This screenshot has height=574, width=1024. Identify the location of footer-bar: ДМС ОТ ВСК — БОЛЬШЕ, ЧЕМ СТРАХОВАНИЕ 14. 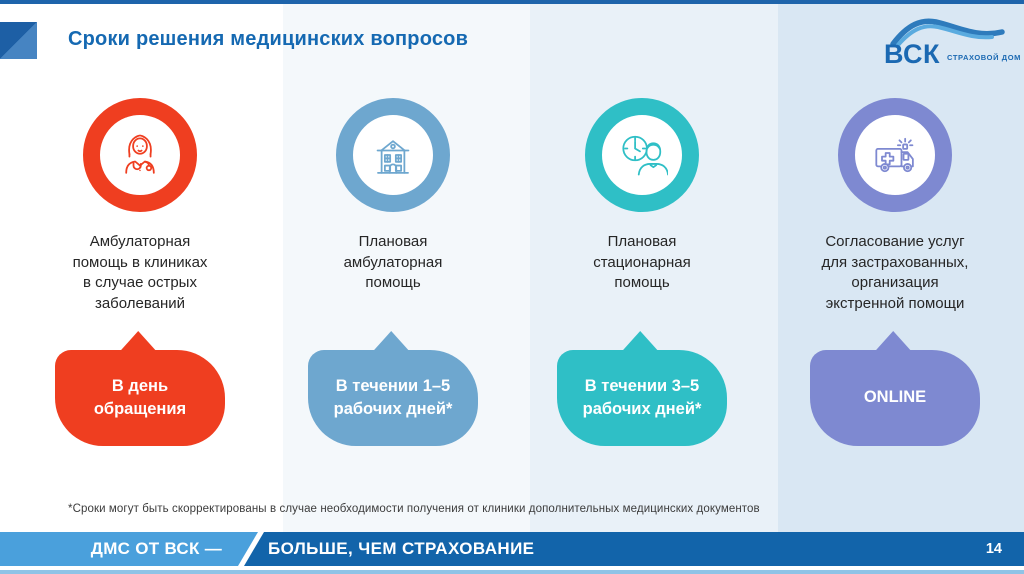
(512, 549).